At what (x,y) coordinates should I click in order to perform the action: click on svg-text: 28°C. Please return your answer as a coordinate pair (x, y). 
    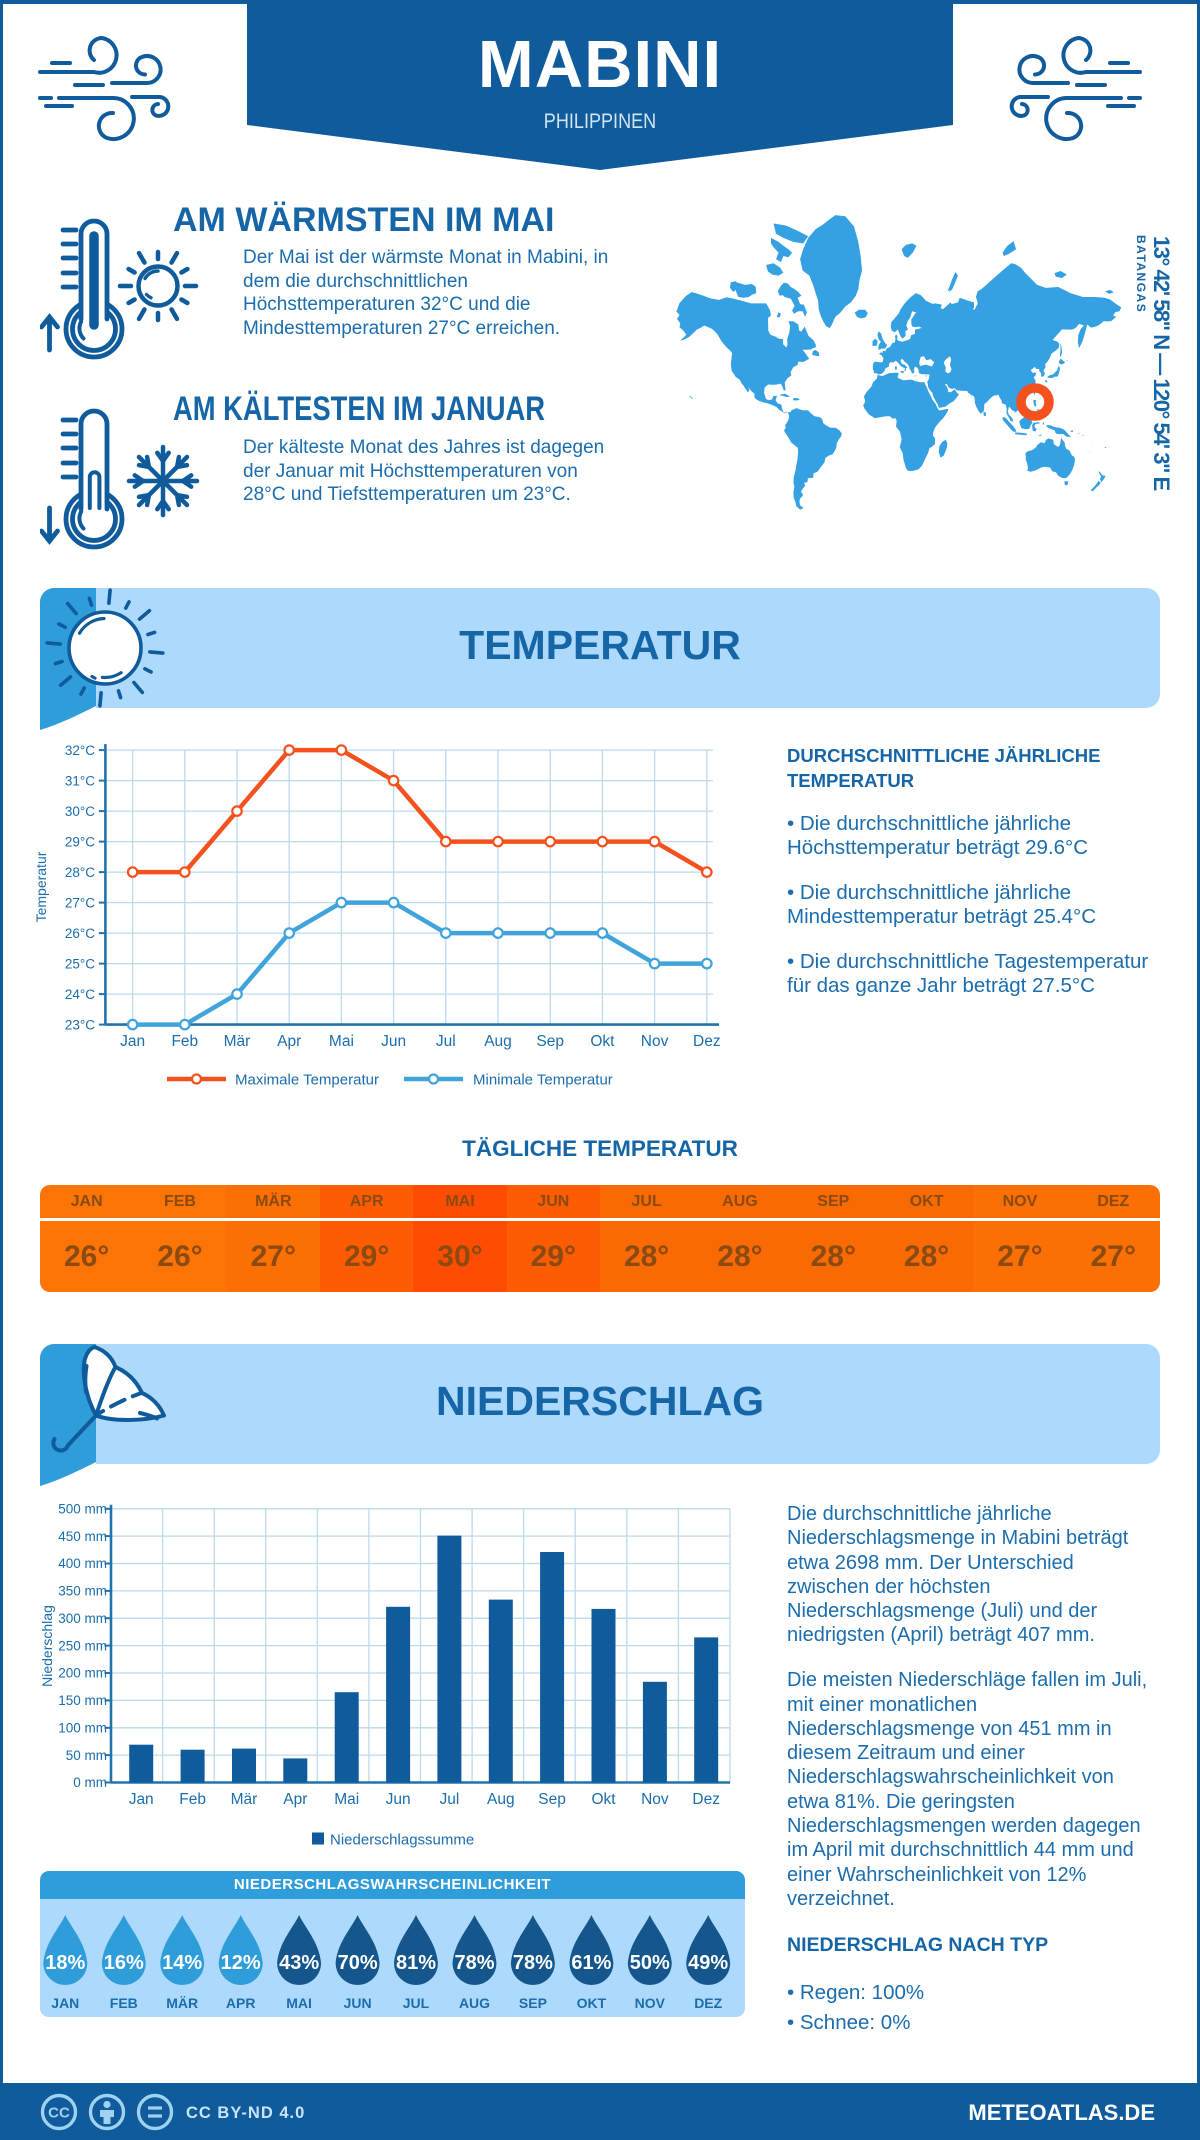
    Looking at the image, I should click on (80, 872).